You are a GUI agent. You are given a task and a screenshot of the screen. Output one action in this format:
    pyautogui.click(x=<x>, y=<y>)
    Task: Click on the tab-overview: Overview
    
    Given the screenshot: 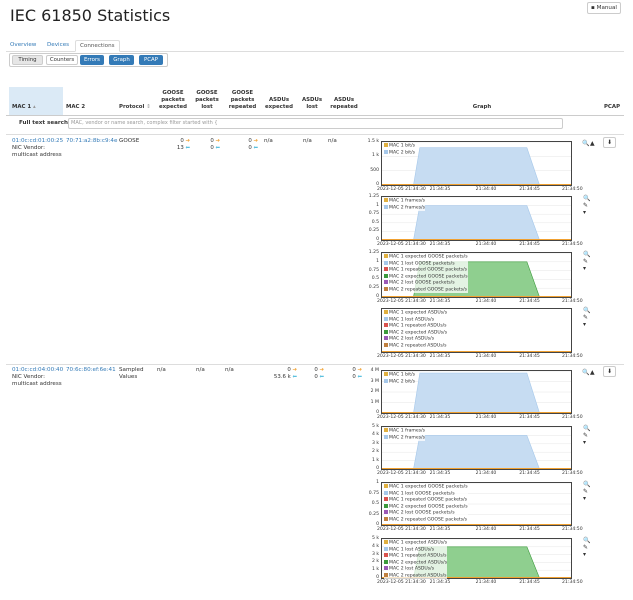 What is the action you would take?
    pyautogui.click(x=23, y=45)
    